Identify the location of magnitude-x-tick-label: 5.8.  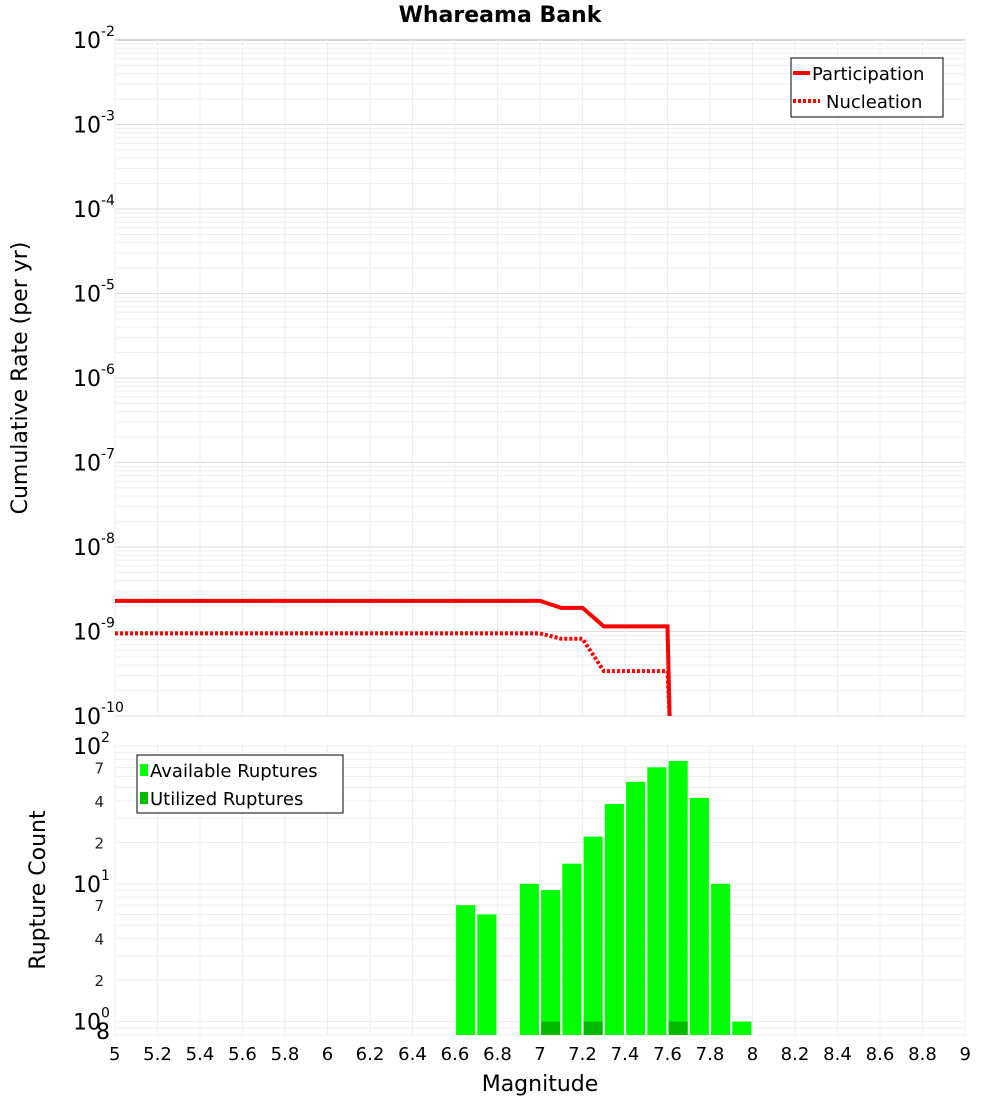
(285, 1054).